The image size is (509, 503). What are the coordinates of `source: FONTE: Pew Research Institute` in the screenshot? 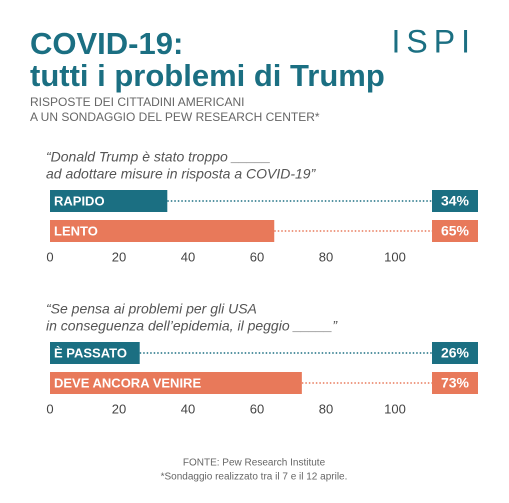 It's located at (254, 463).